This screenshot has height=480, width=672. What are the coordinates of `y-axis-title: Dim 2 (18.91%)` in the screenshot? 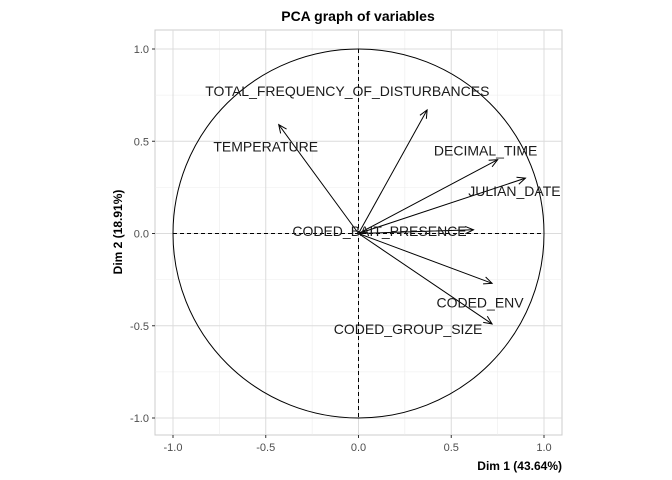 It's located at (118, 232).